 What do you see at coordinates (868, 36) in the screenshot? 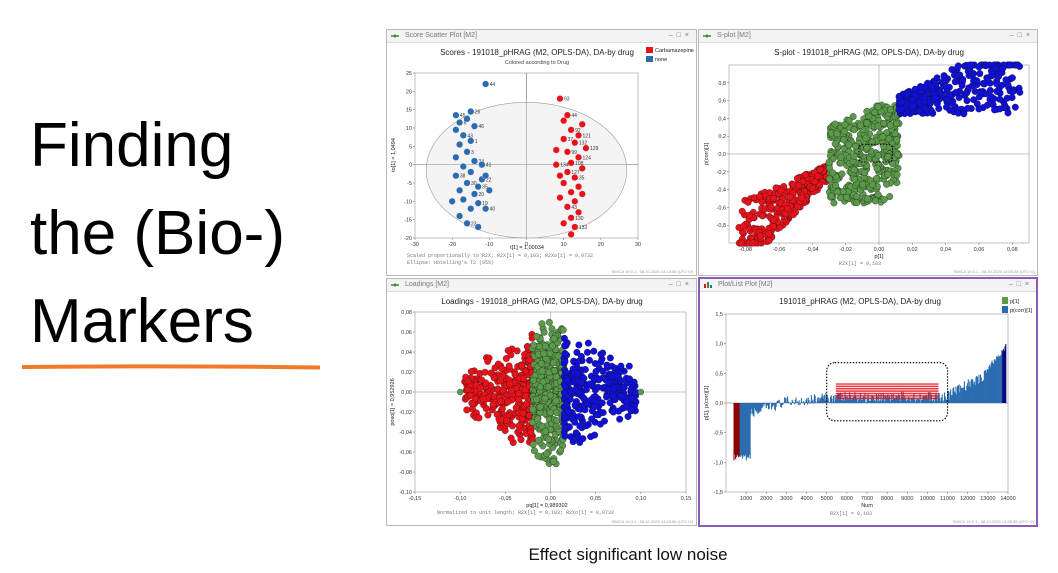
I see `s-plot-titlebar: S-plot [M2] –□×` at bounding box center [868, 36].